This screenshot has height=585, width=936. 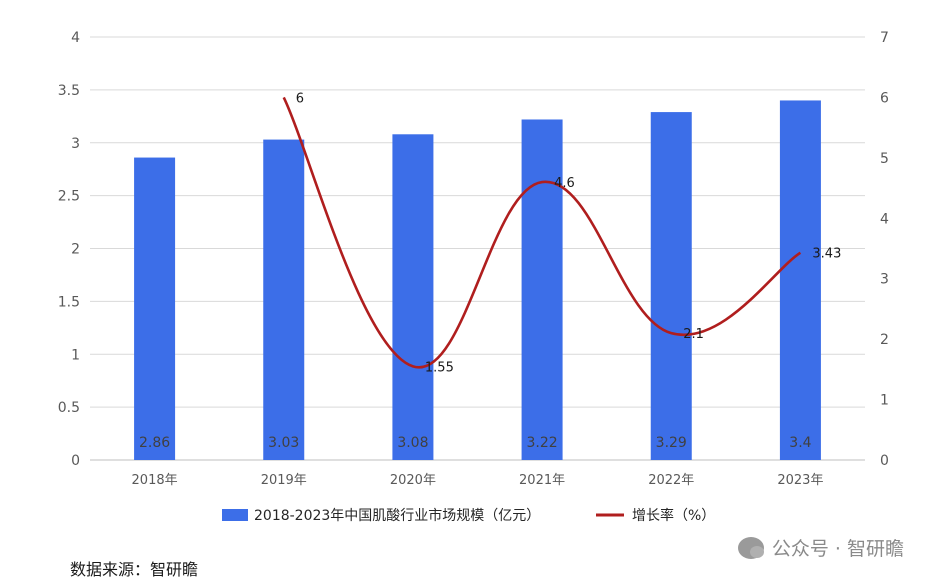 I want to click on y-right-tick-label: 6, so click(x=884, y=98).